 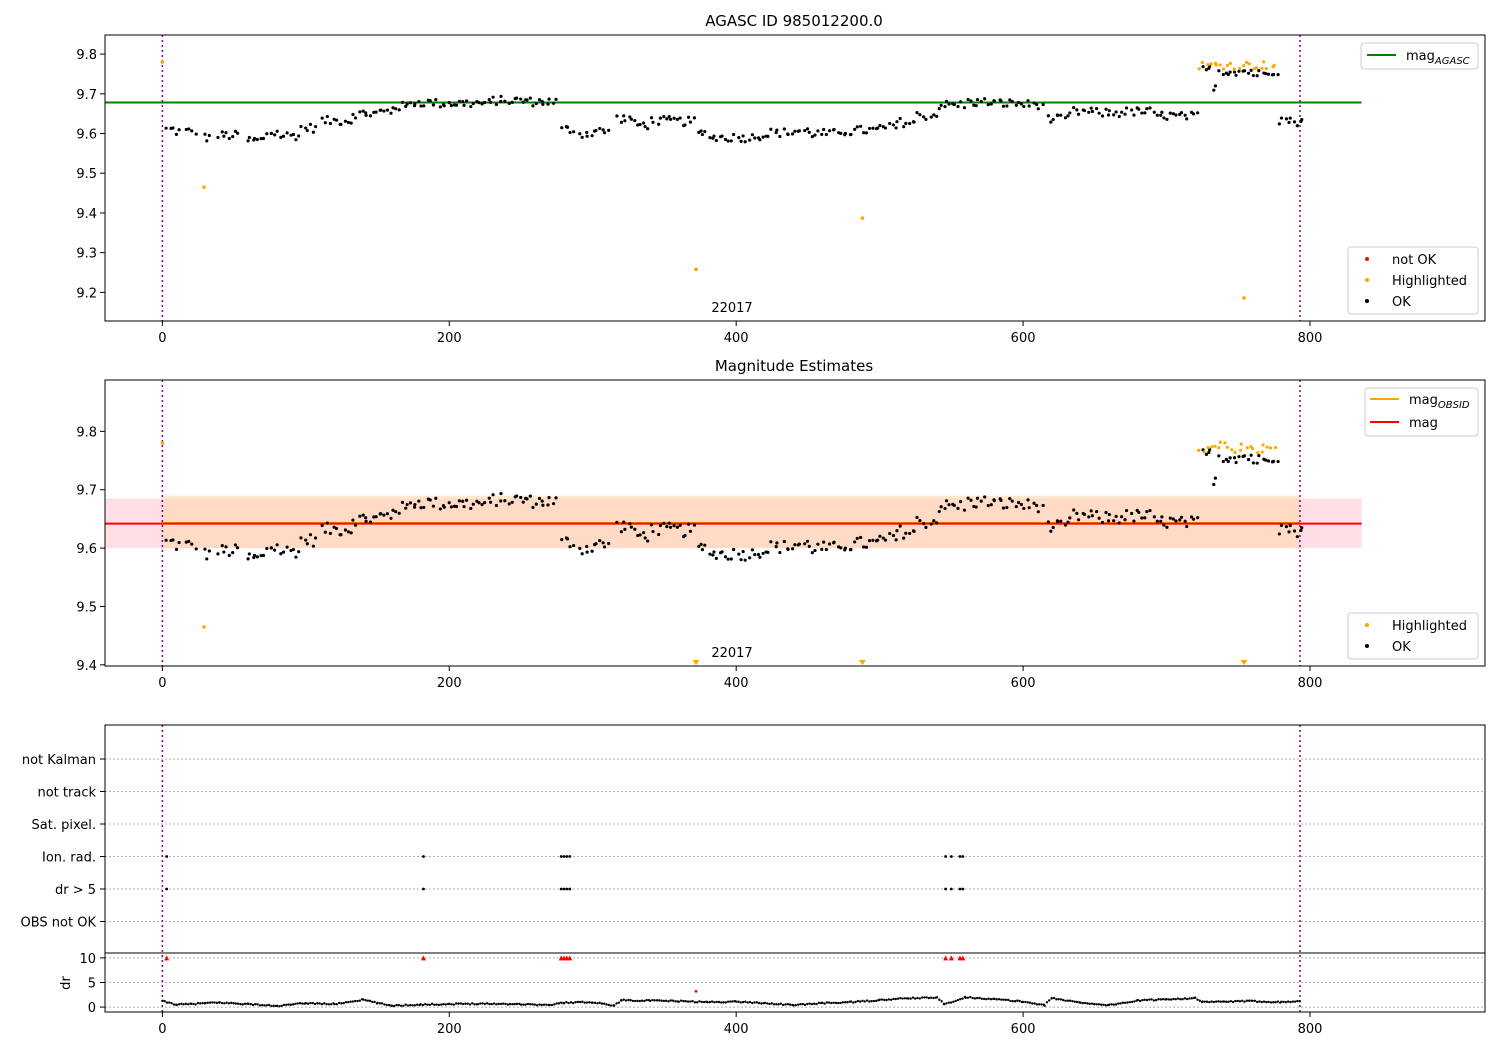 What do you see at coordinates (951, 889) in the screenshot?
I see `flag-point` at bounding box center [951, 889].